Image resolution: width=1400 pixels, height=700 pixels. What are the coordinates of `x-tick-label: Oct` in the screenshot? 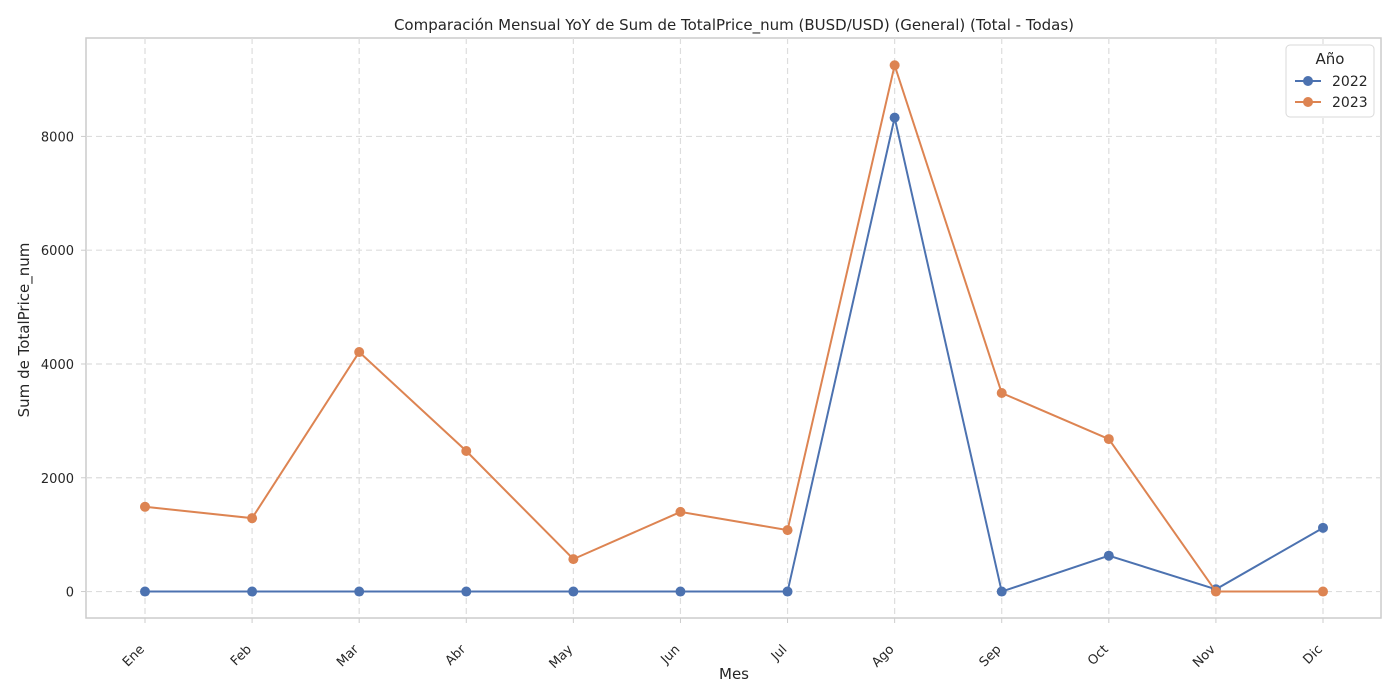 It's located at (1098, 655).